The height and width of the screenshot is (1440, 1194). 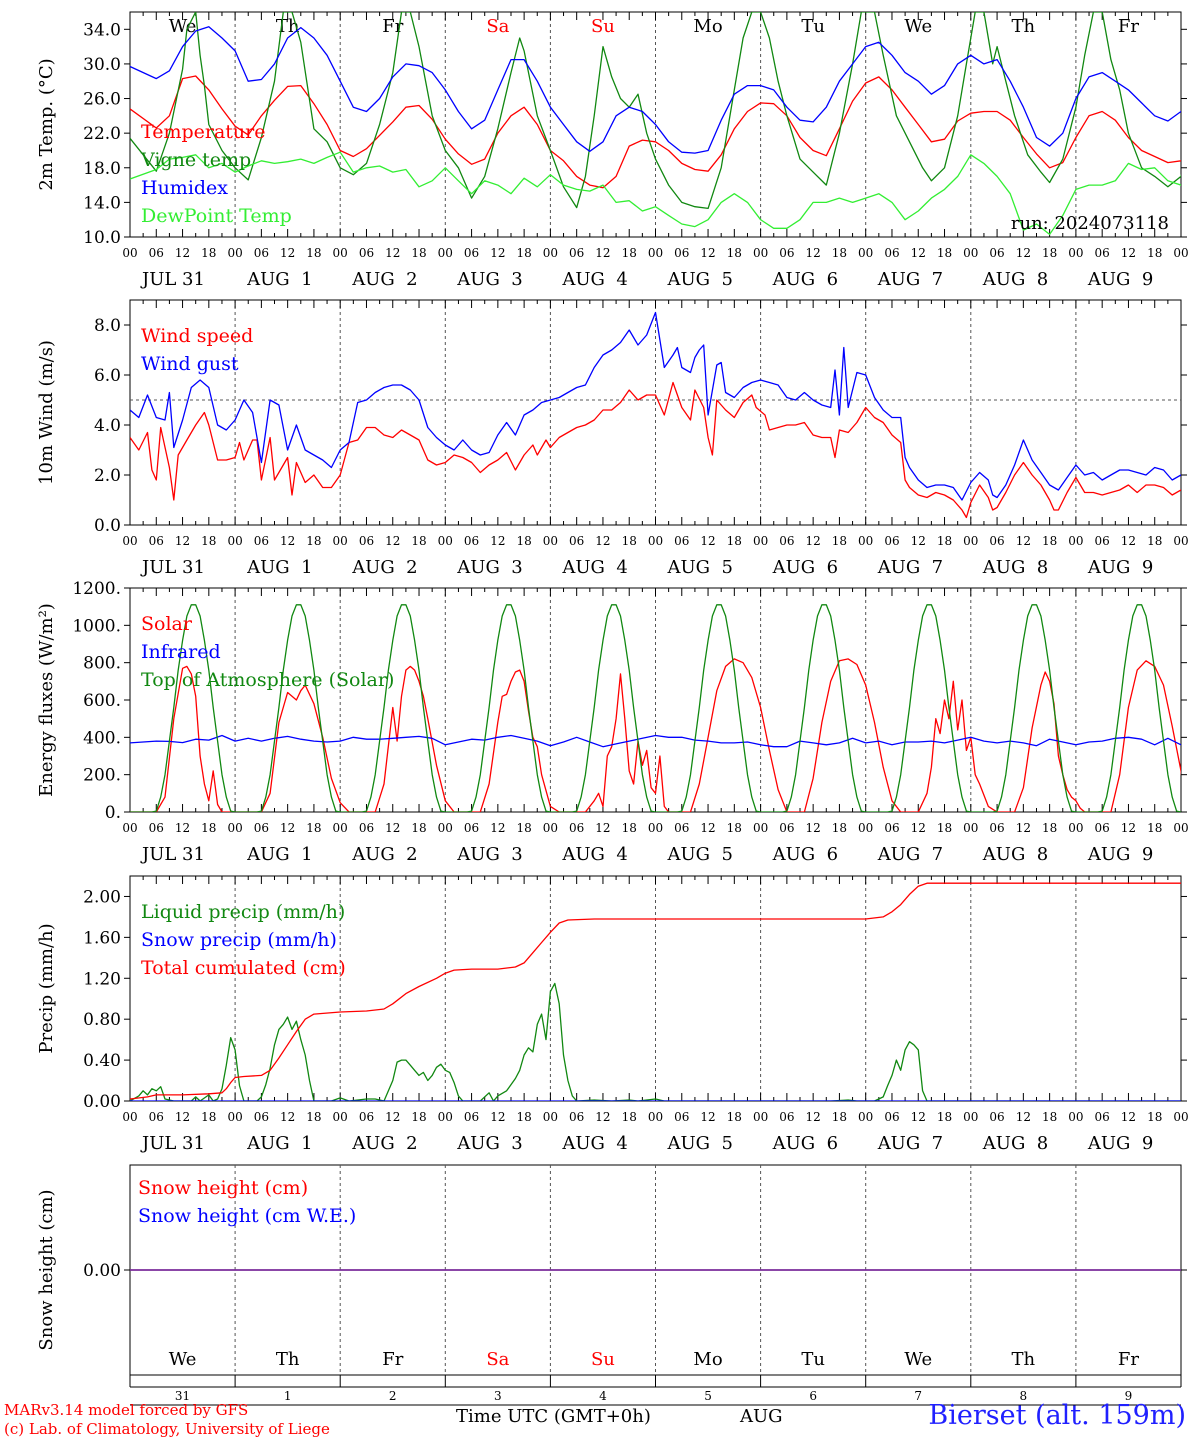 I want to click on day-number-label: 3, so click(x=498, y=1396).